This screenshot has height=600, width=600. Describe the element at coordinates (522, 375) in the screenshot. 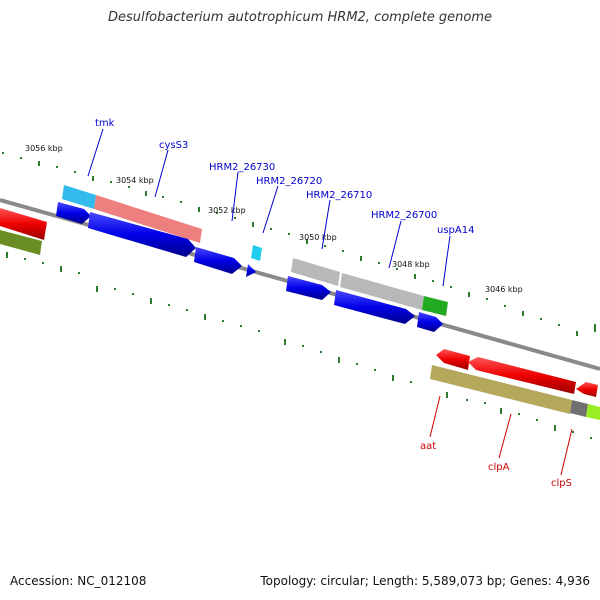

I see `clpA-cds-arrow` at that location.